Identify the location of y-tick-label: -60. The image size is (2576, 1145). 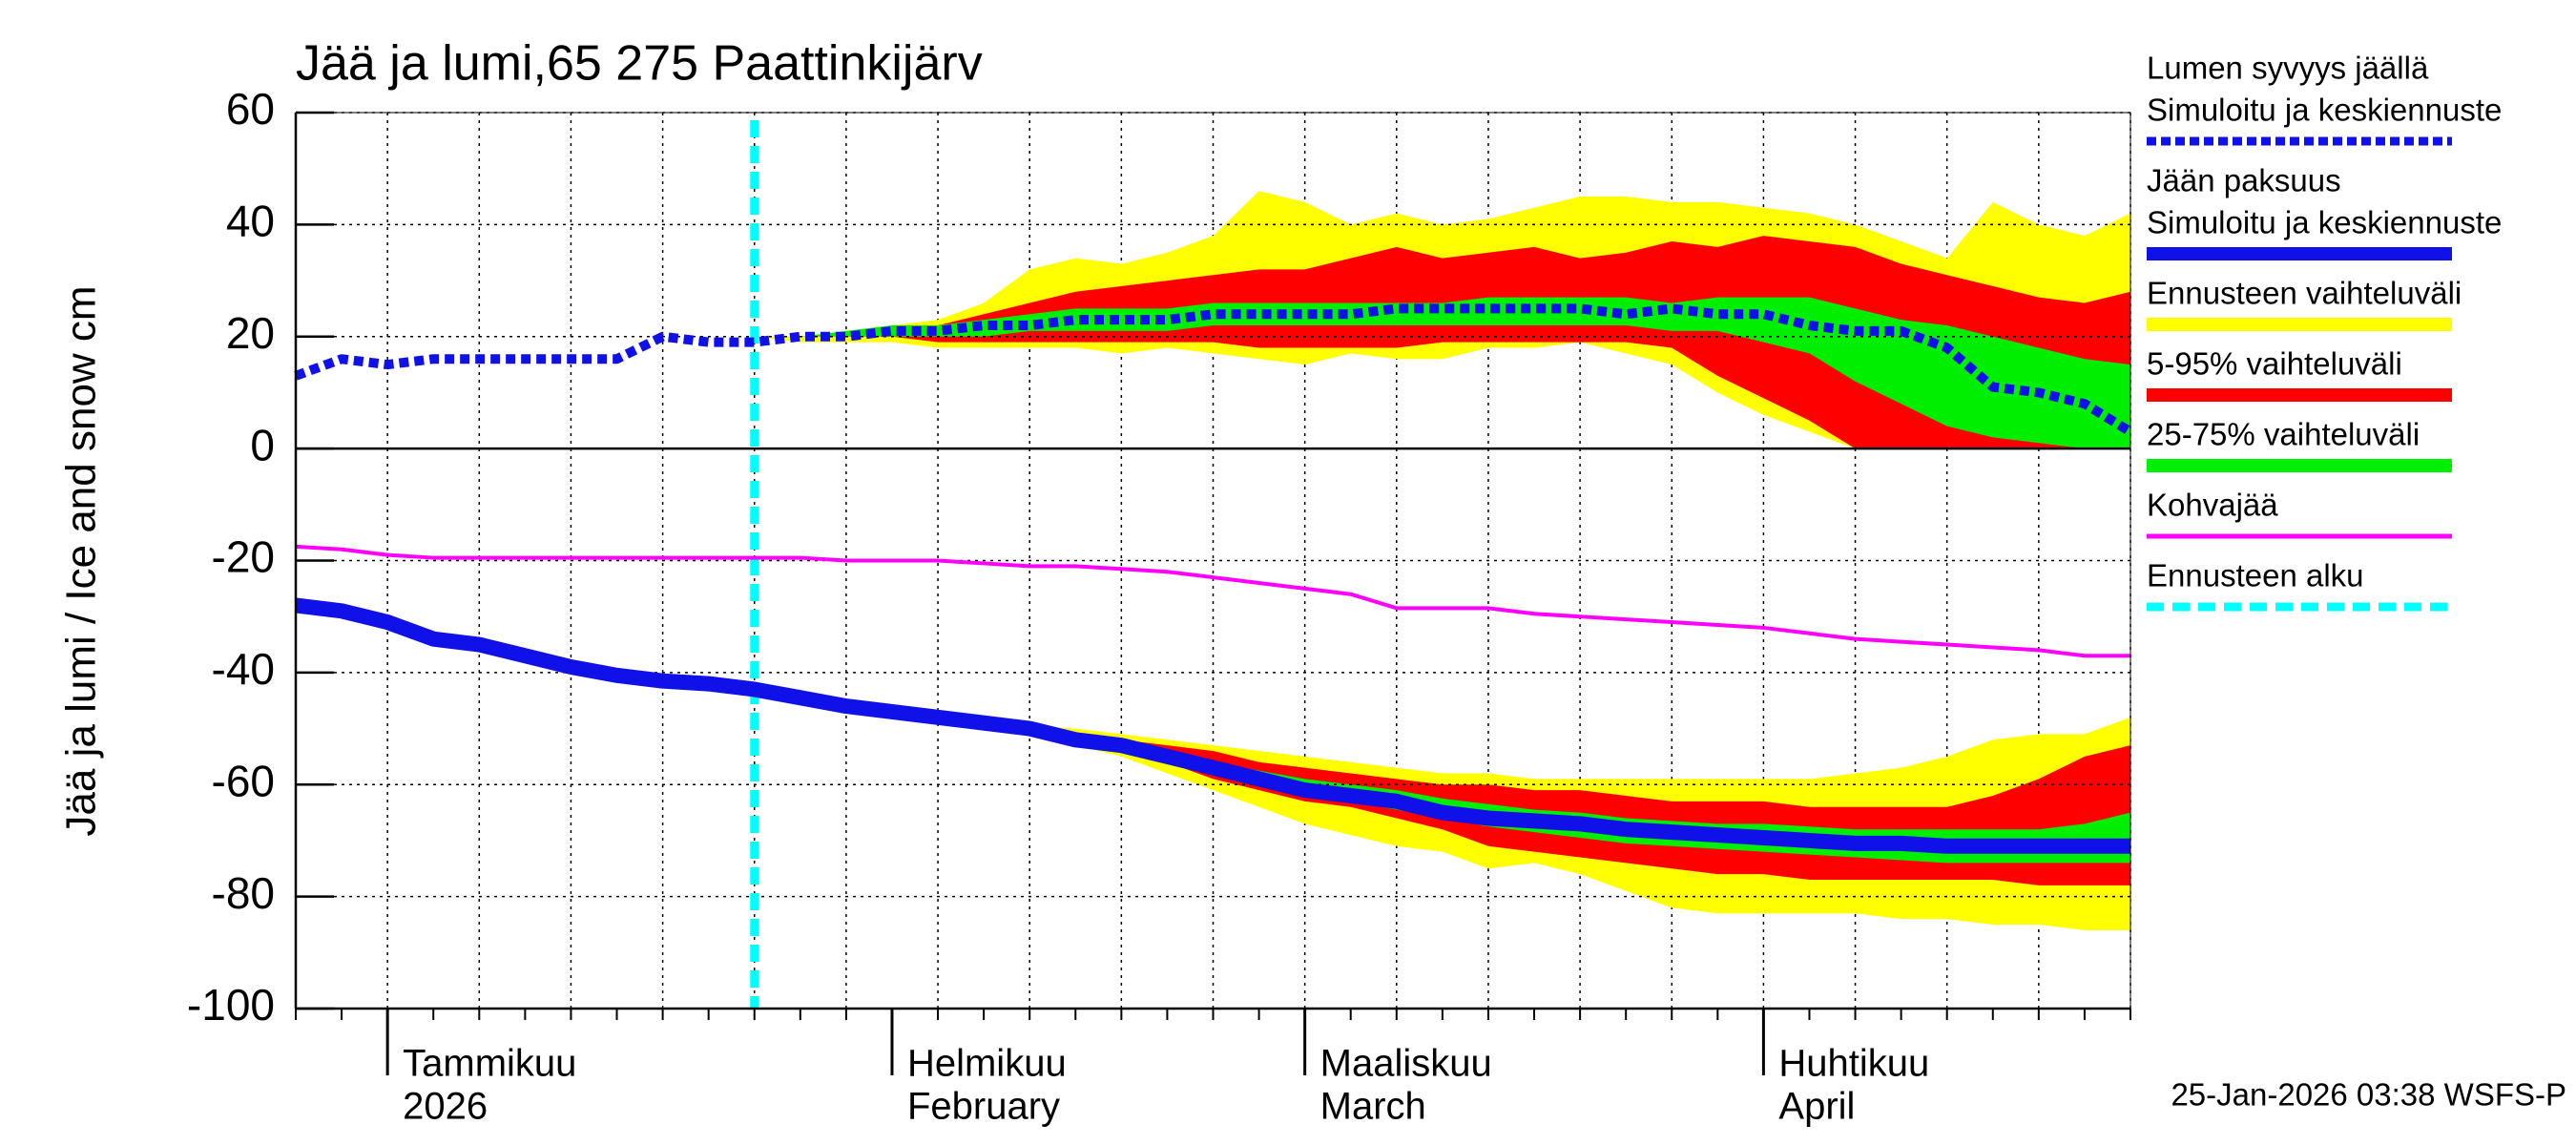
(243, 780).